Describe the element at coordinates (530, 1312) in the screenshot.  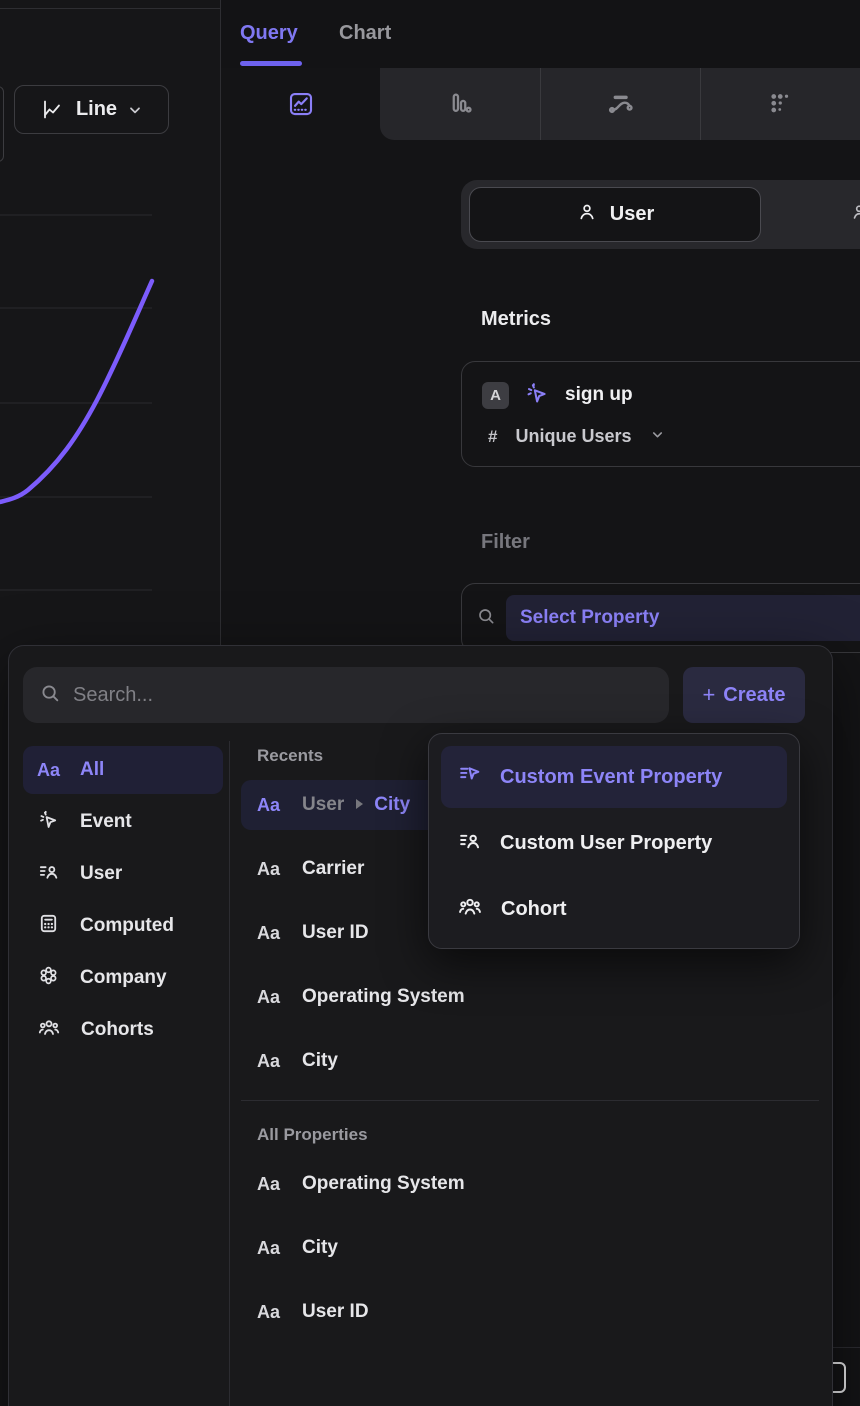
I see `all-property: Aa User ID` at that location.